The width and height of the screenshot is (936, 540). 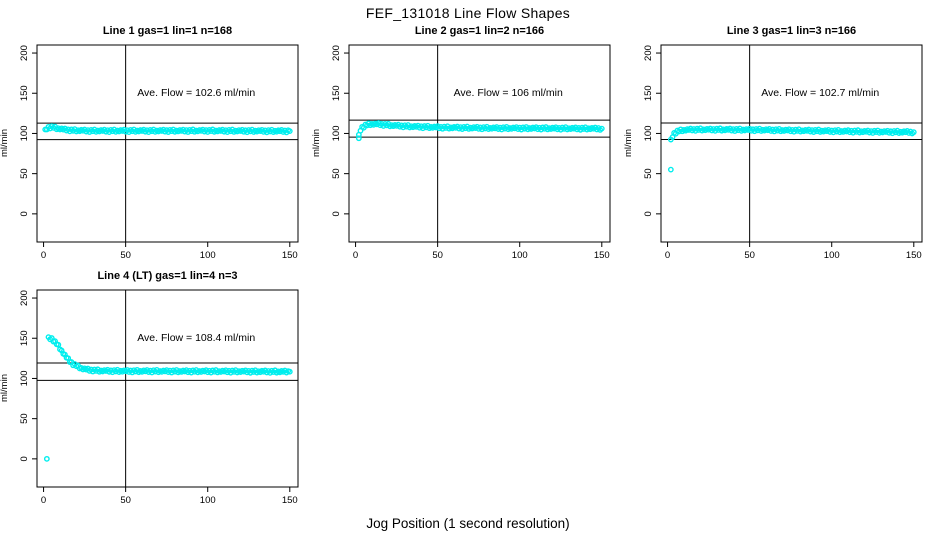 What do you see at coordinates (508, 93) in the screenshot?
I see `ave-flow-annotation: Ave. Flow = 106 ml/min` at bounding box center [508, 93].